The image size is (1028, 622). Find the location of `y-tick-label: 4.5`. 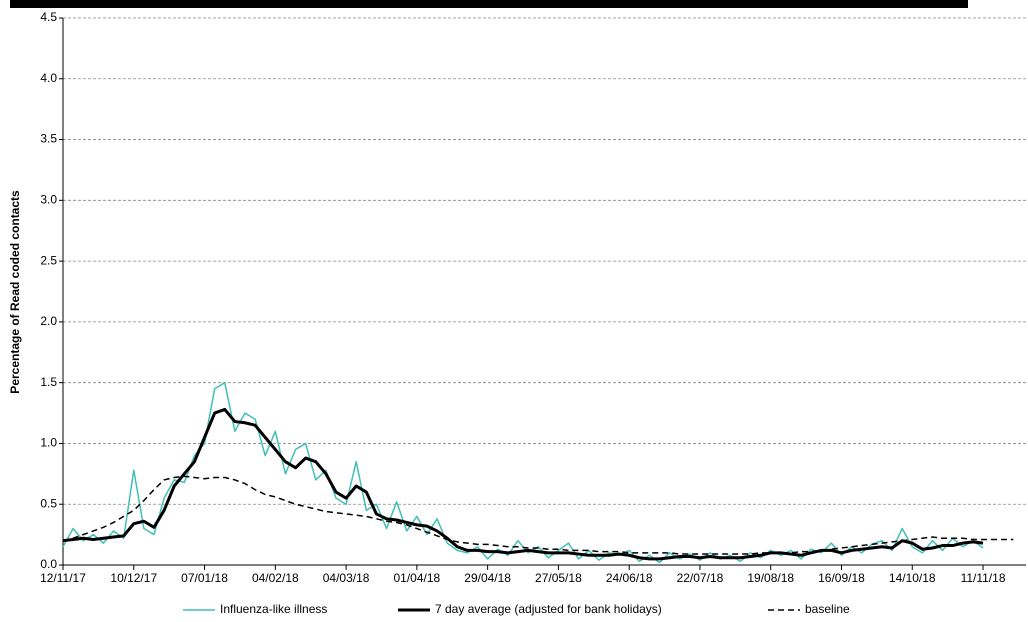

y-tick-label: 4.5 is located at coordinates (48, 17).